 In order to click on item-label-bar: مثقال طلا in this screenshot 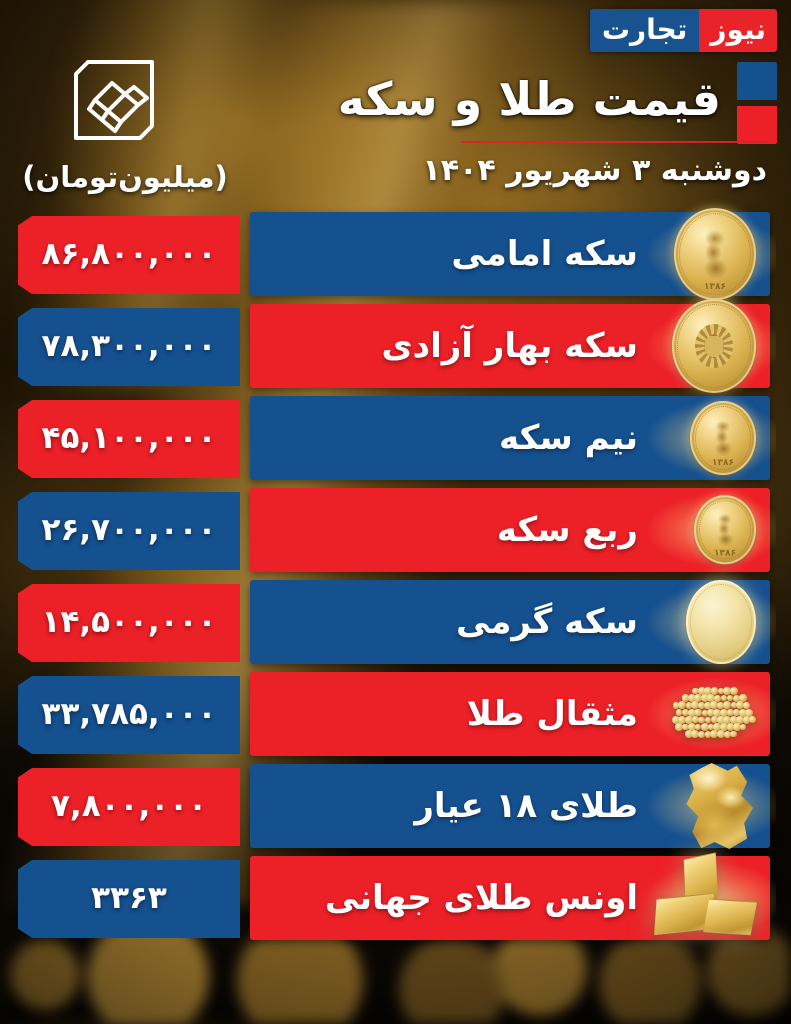, I will do `click(513, 714)`.